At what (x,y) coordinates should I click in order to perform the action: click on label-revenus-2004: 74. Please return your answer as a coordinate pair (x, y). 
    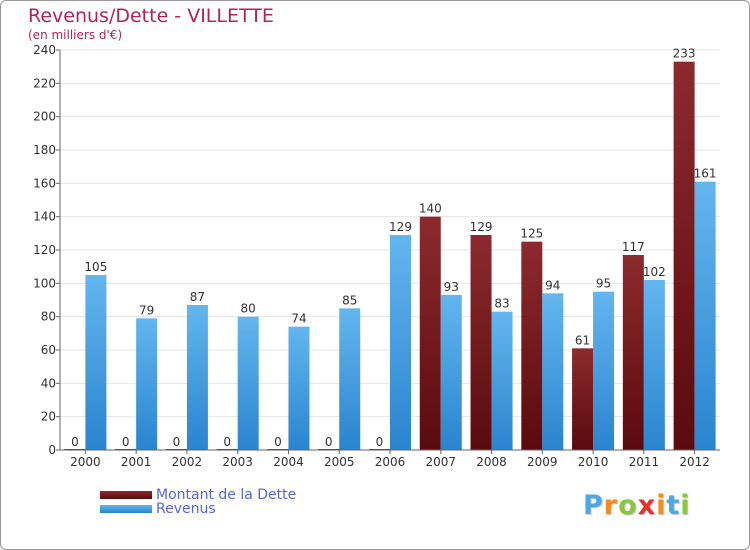
    Looking at the image, I should click on (298, 319).